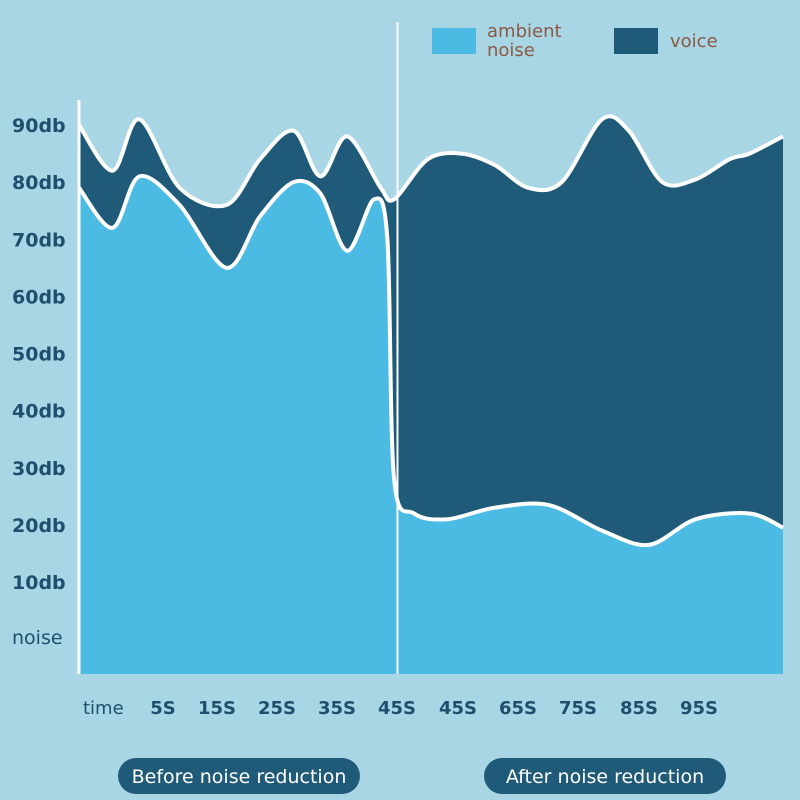 This screenshot has width=800, height=800. What do you see at coordinates (39, 469) in the screenshot?
I see `y-tick-label: 30db` at bounding box center [39, 469].